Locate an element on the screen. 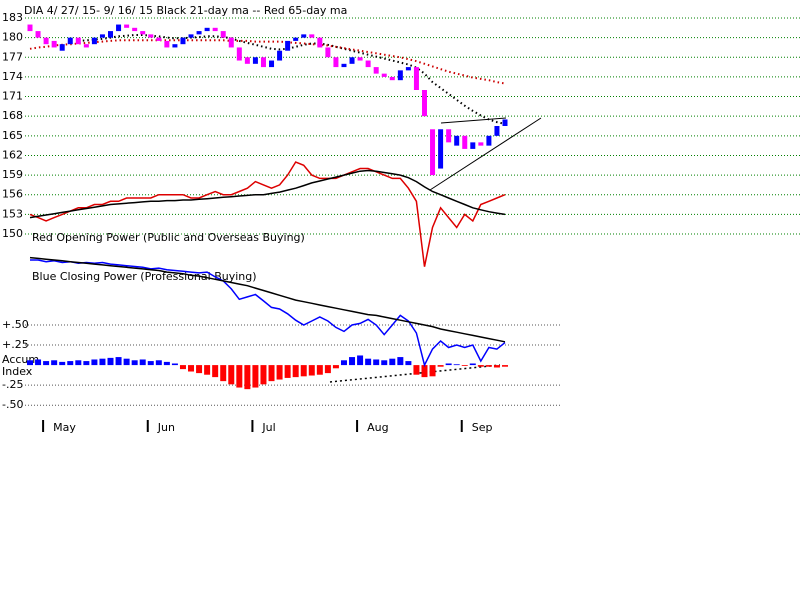 The image size is (800, 600). axis-label: Index is located at coordinates (17, 371).